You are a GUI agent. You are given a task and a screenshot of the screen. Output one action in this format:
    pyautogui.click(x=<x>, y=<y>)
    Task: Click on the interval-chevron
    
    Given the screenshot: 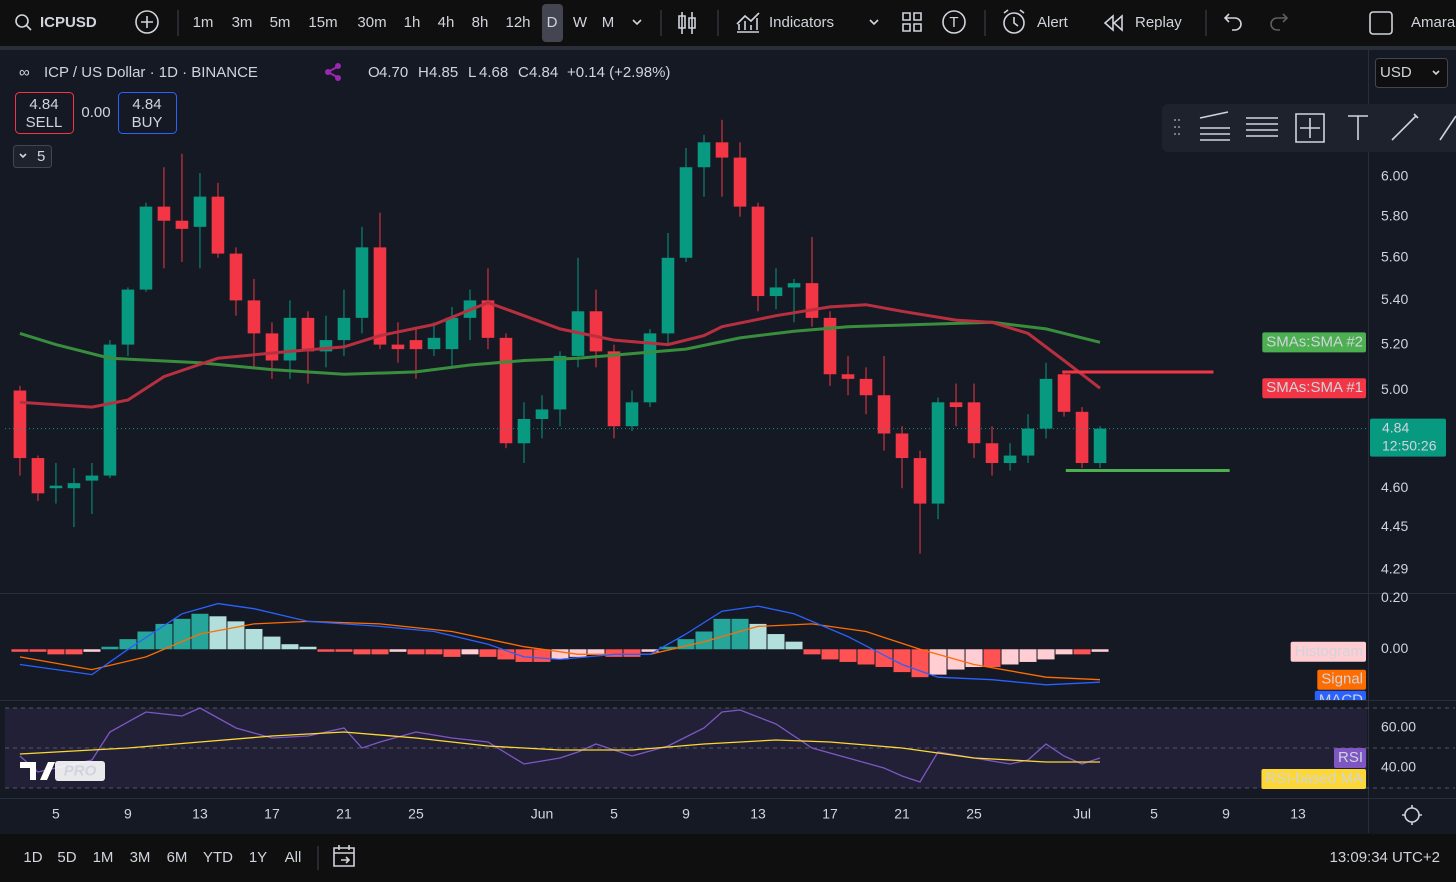 What is the action you would take?
    pyautogui.click(x=637, y=22)
    